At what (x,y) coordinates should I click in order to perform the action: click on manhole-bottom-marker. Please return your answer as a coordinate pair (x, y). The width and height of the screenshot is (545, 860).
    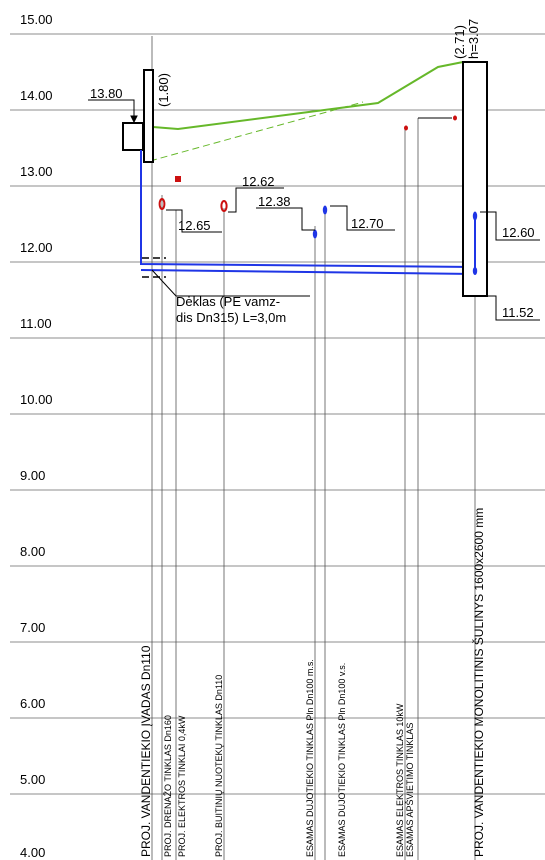
    Looking at the image, I should click on (475, 271).